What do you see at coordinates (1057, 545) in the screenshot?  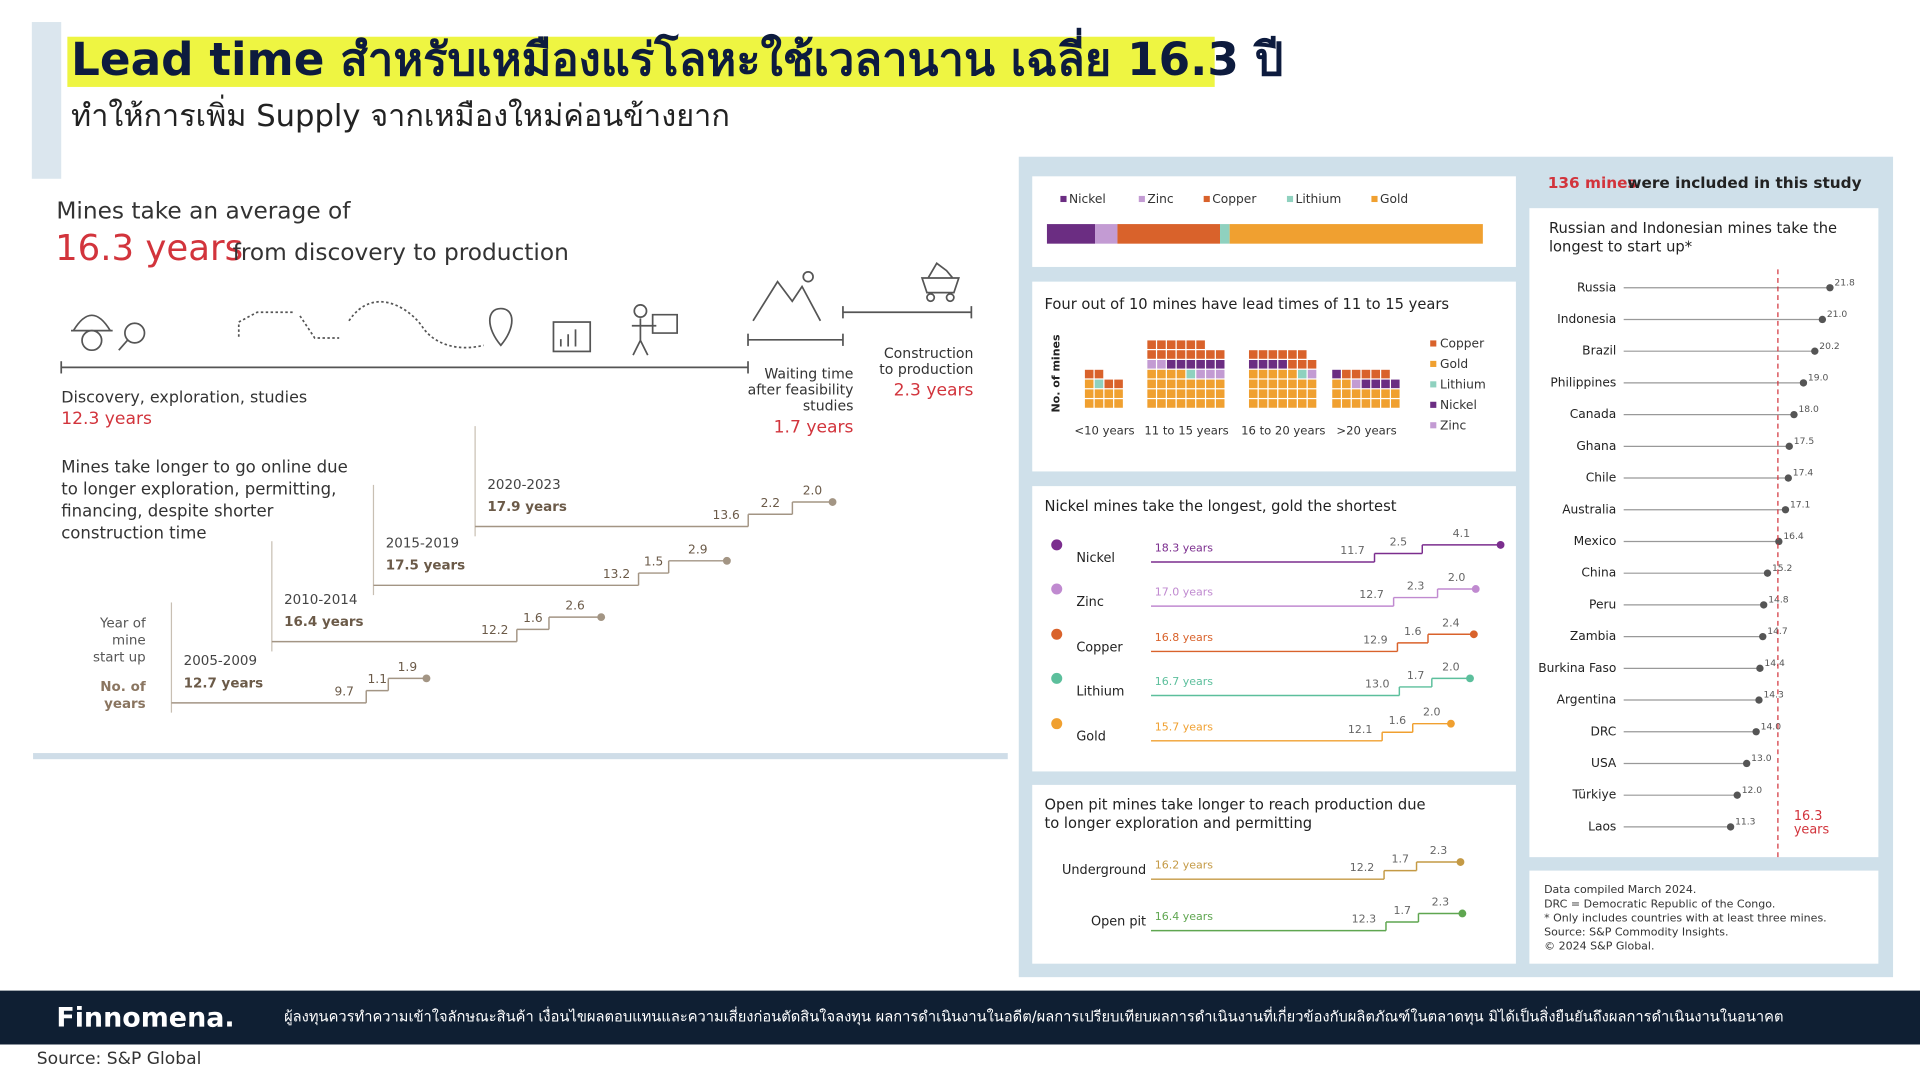 I see `legend-dot` at bounding box center [1057, 545].